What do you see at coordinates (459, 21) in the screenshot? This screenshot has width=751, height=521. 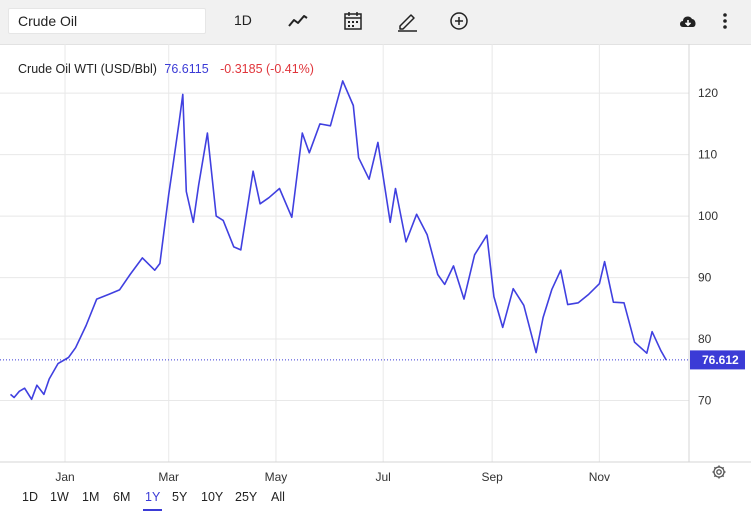 I see `add-circle-icon` at bounding box center [459, 21].